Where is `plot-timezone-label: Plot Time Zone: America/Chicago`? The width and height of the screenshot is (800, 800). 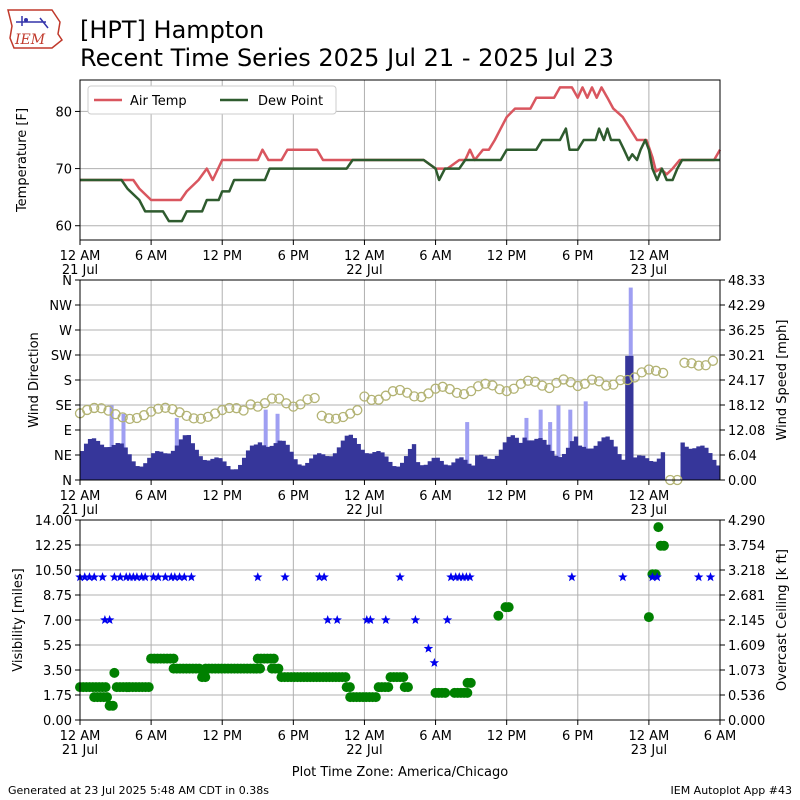 plot-timezone-label: Plot Time Zone: America/Chicago is located at coordinates (400, 772).